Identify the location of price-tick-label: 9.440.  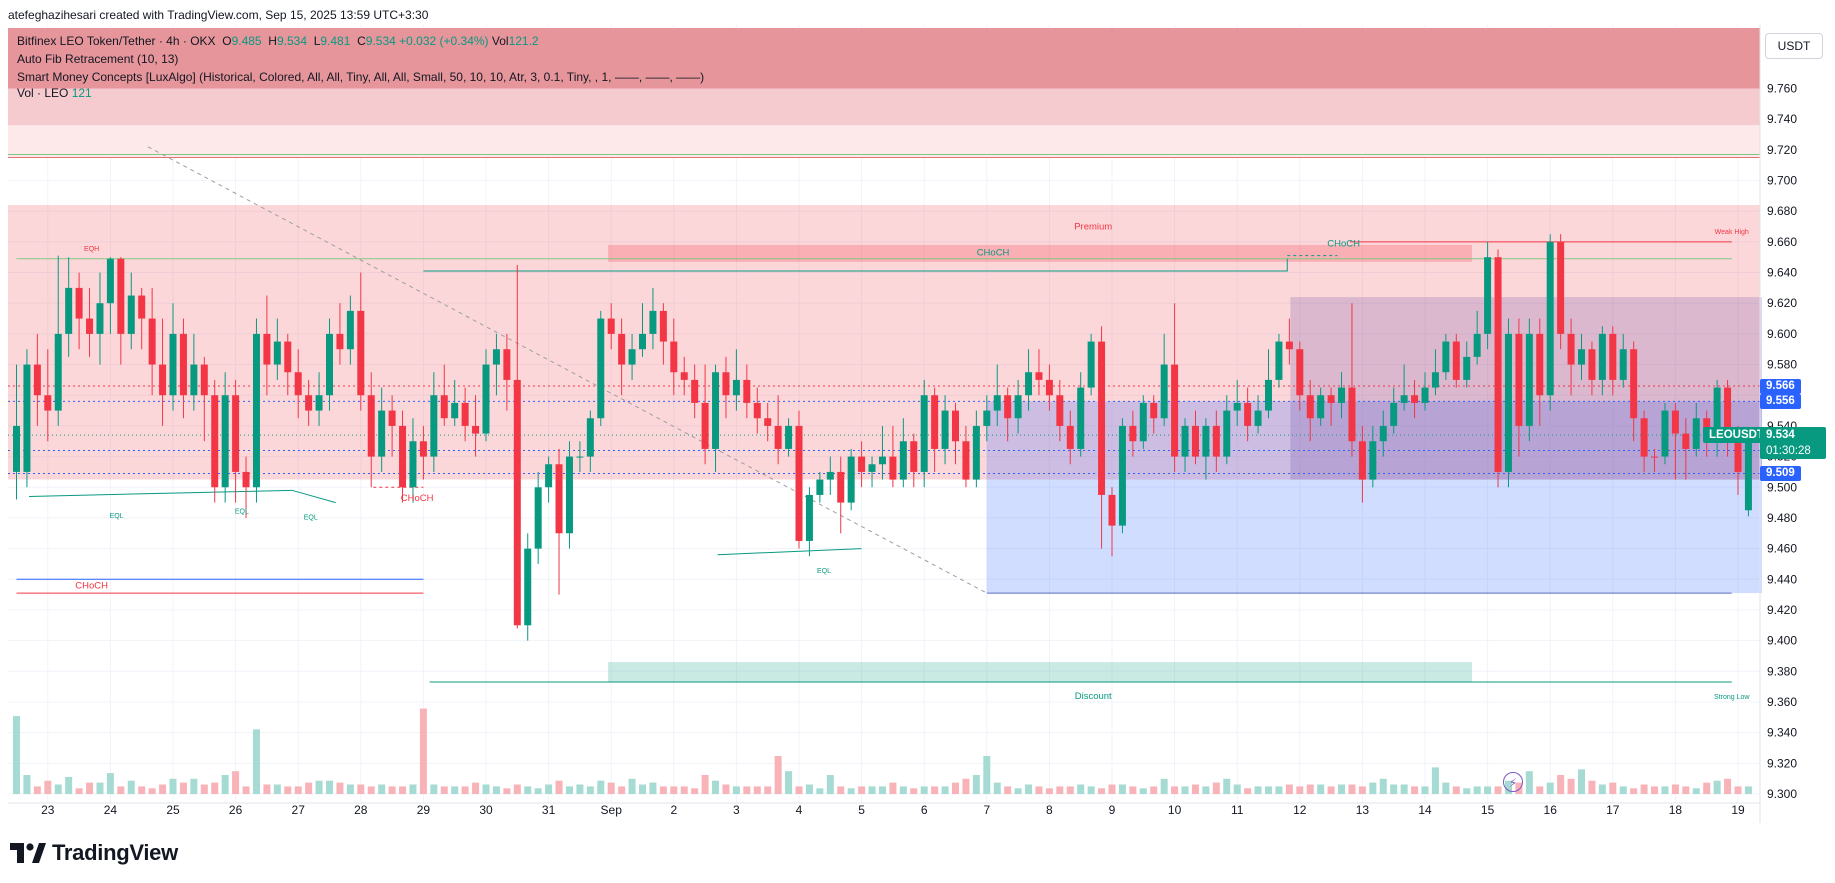
(1782, 579).